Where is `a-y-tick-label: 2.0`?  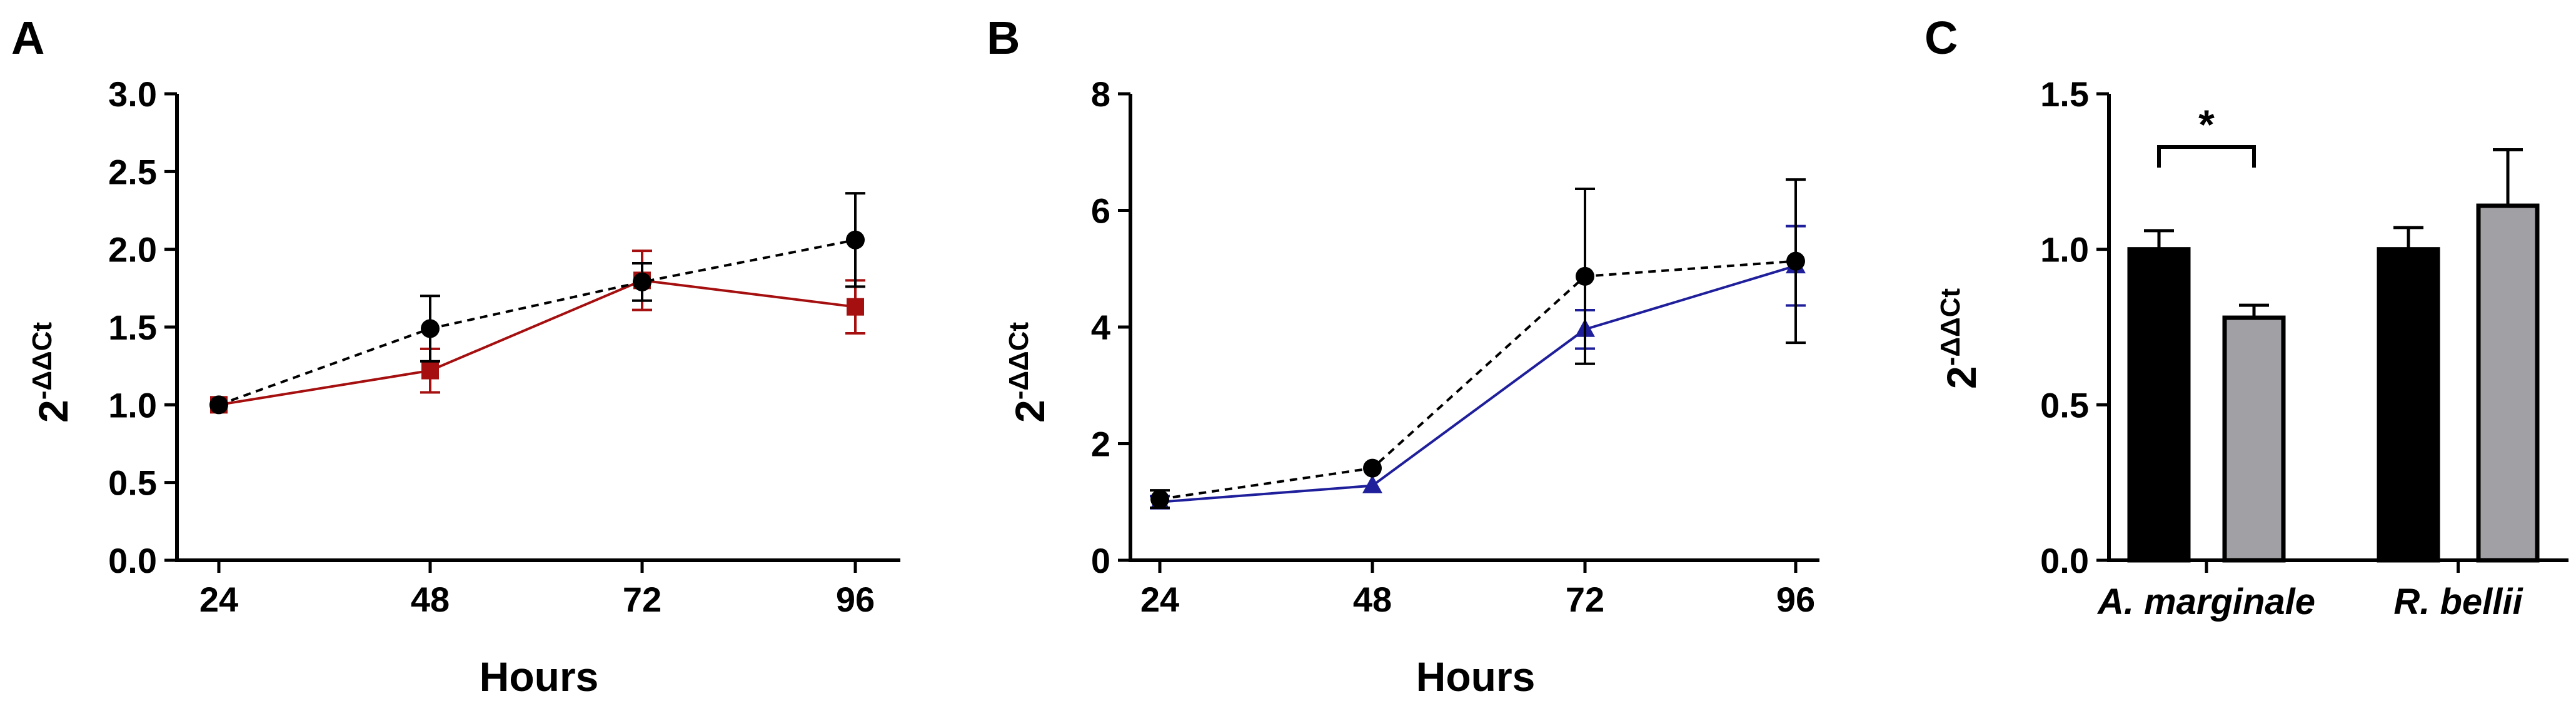
a-y-tick-label: 2.0 is located at coordinates (132, 250).